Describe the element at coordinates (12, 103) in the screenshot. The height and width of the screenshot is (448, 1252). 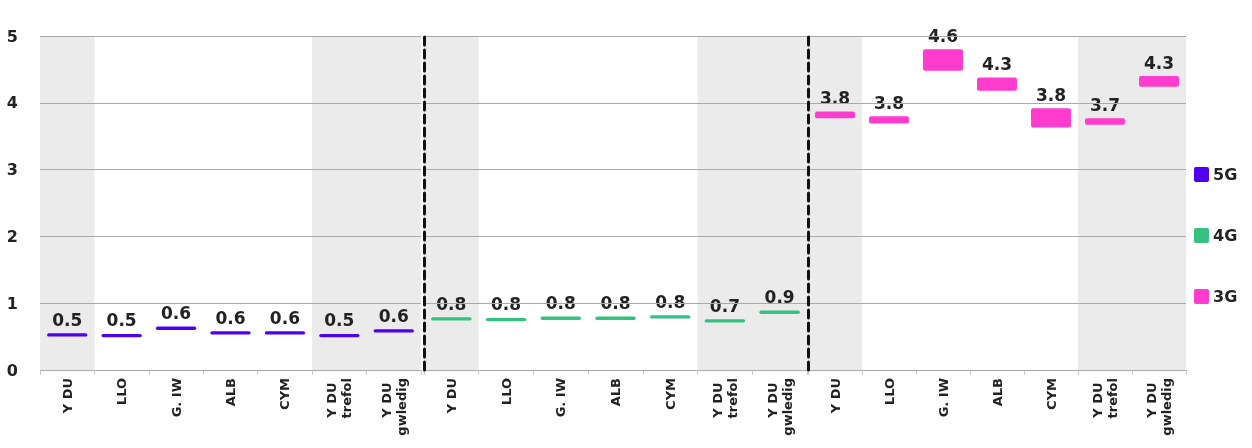
I see `y-tick-label: 4` at that location.